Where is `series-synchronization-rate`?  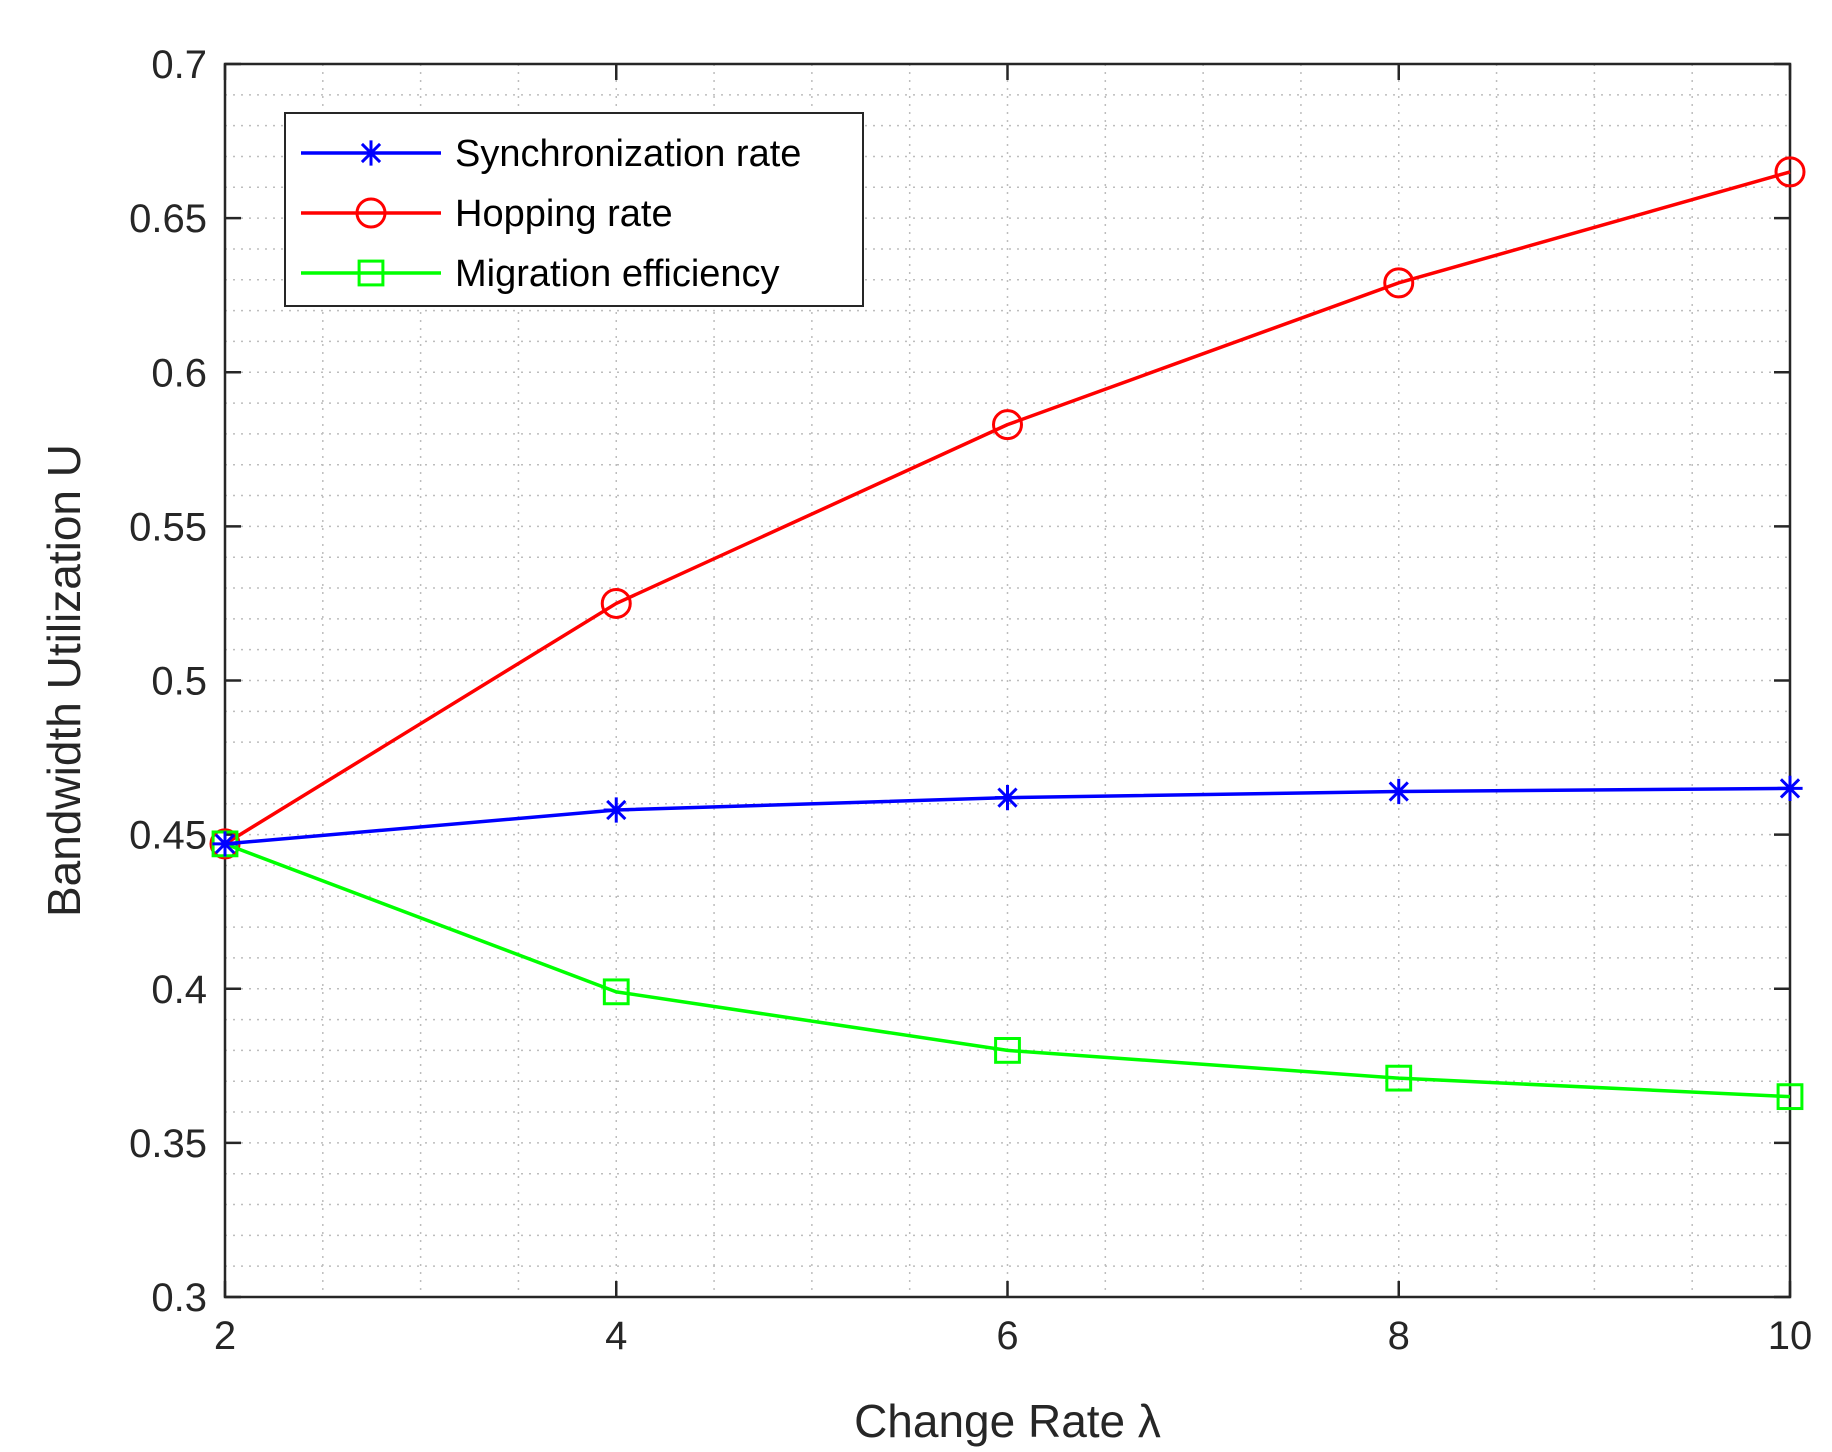 series-synchronization-rate is located at coordinates (1007, 816).